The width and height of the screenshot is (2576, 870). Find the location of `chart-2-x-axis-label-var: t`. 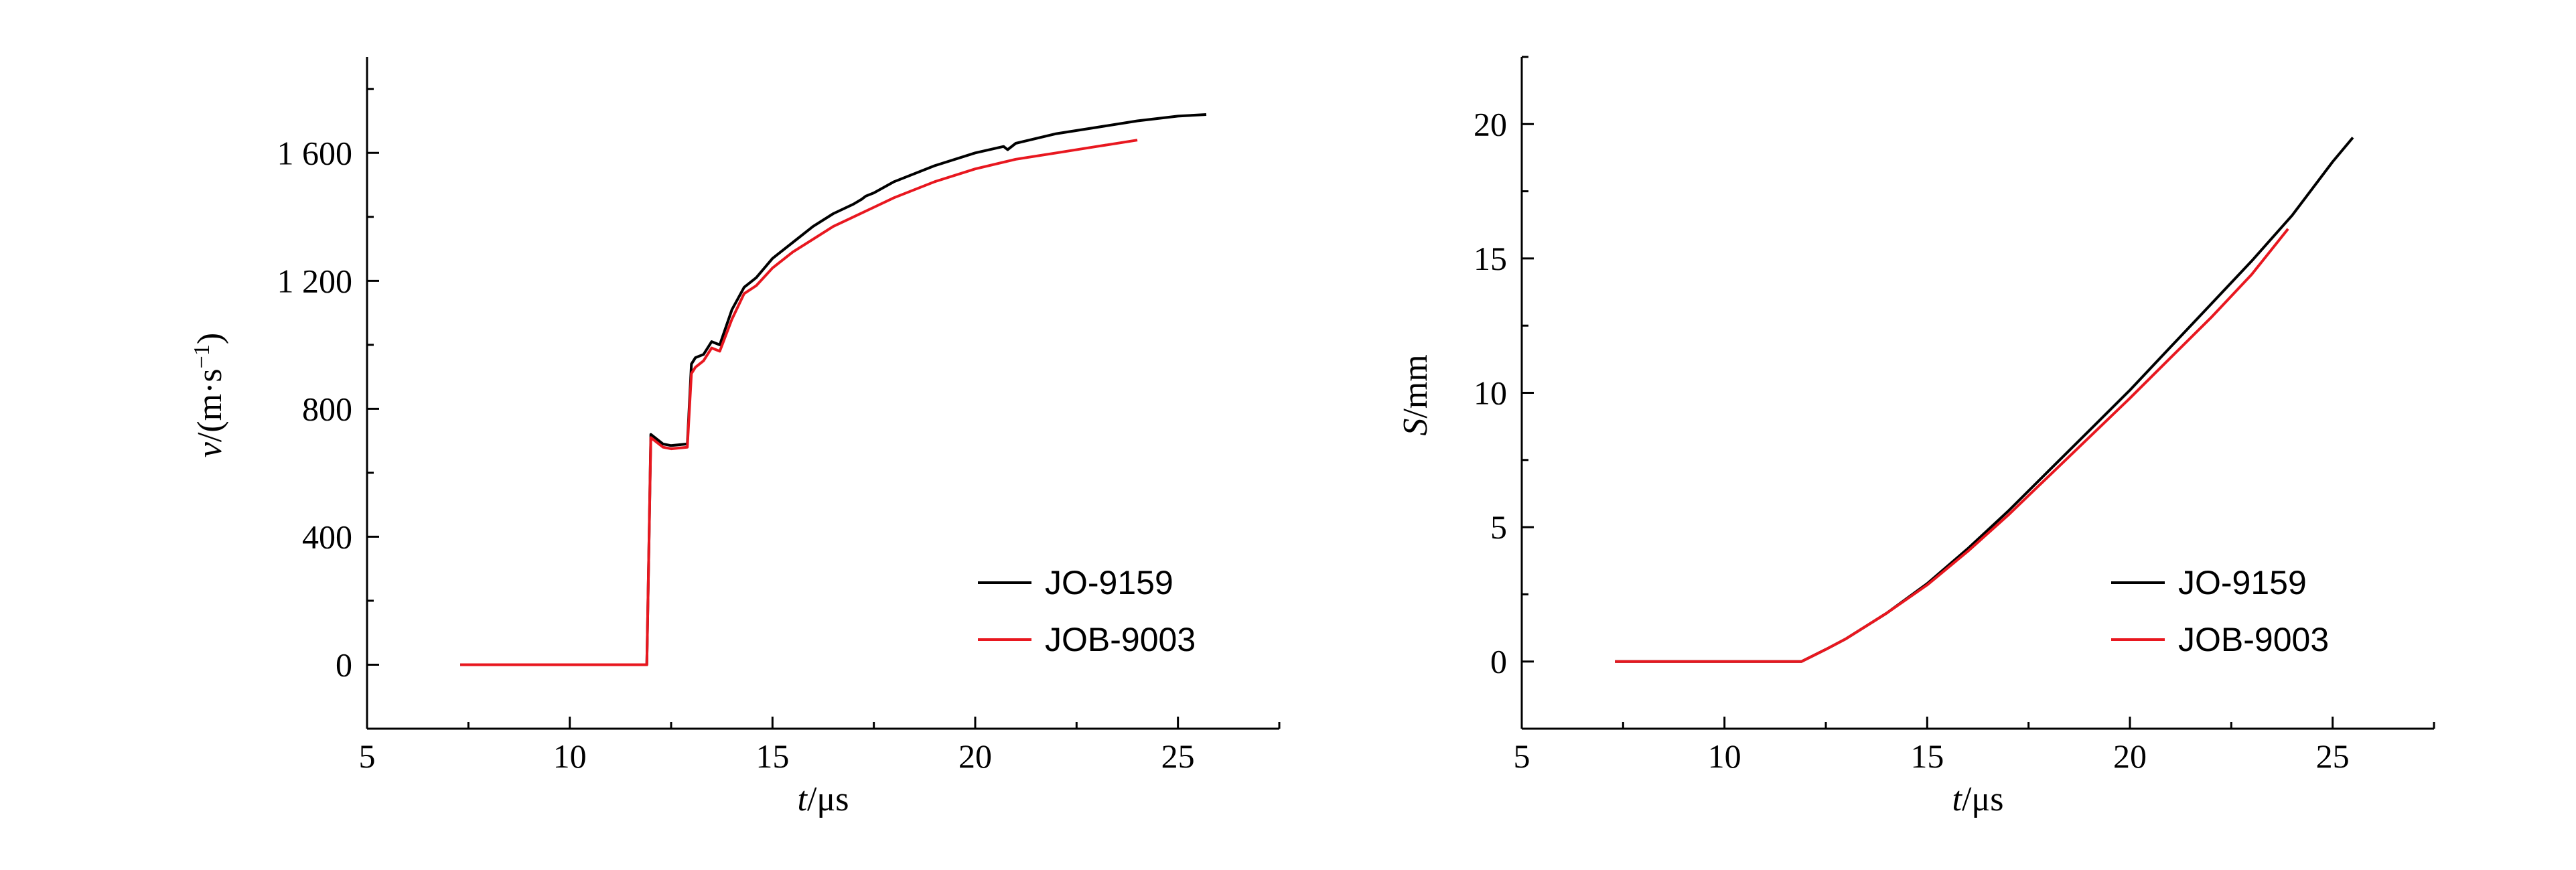

chart-2-x-axis-label-var: t is located at coordinates (1957, 799).